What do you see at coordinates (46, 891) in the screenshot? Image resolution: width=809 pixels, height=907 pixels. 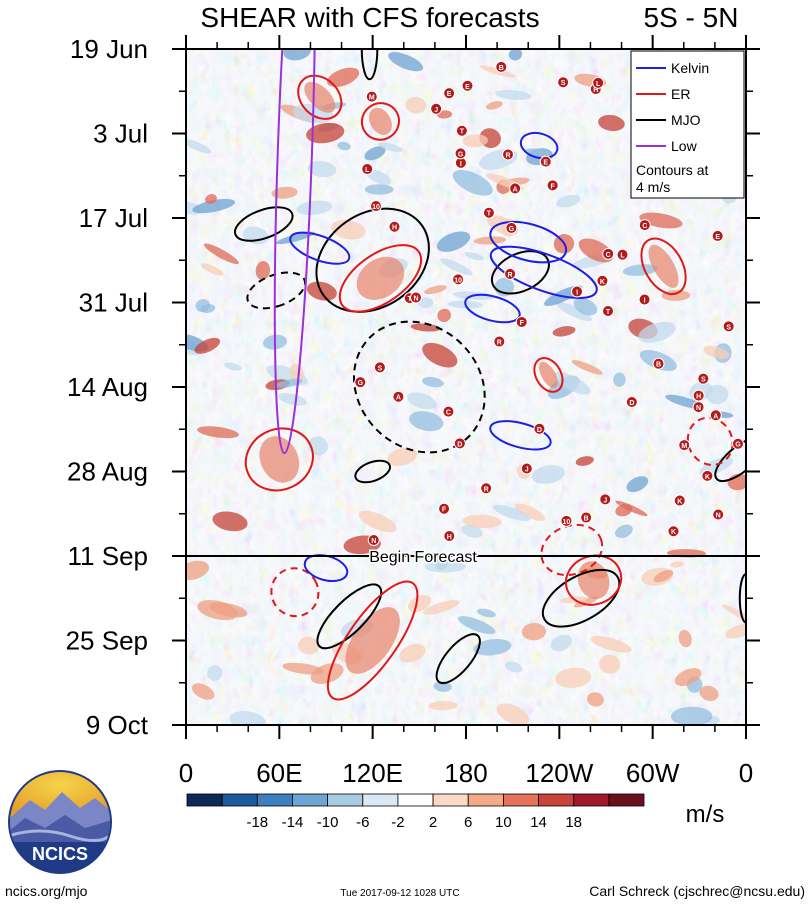 I see `footer-url: ncics.org/mjo` at bounding box center [46, 891].